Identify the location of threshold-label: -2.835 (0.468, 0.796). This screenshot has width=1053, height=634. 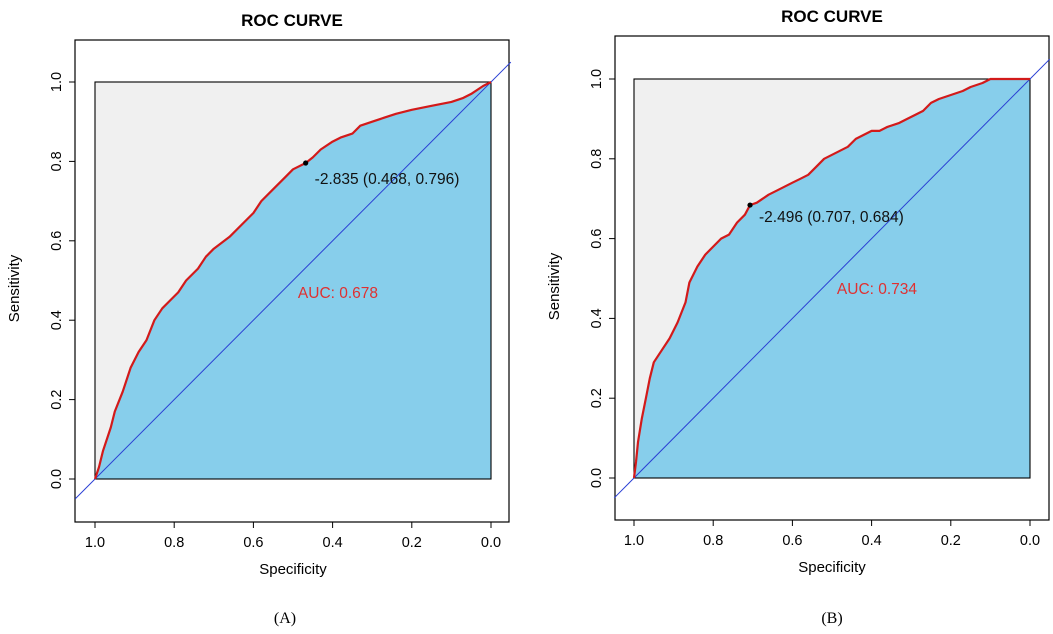
(387, 179).